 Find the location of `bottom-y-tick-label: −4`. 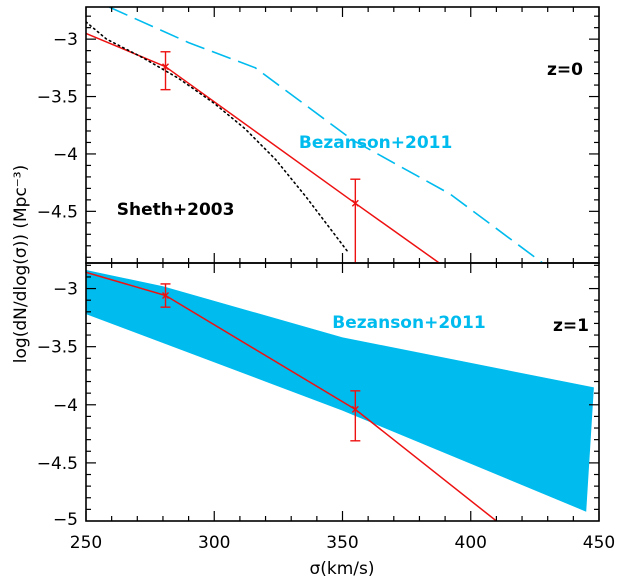

bottom-y-tick-label: −4 is located at coordinates (65, 406).